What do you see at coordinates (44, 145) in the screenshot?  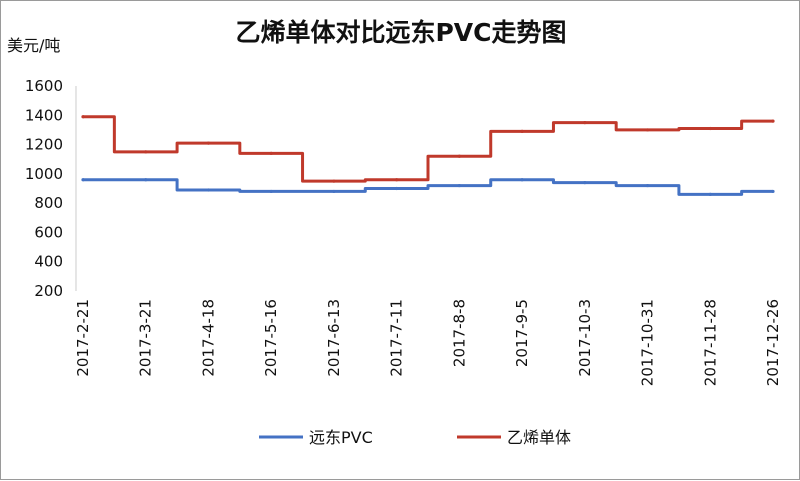 I see `y-tick-label: 1200` at bounding box center [44, 145].